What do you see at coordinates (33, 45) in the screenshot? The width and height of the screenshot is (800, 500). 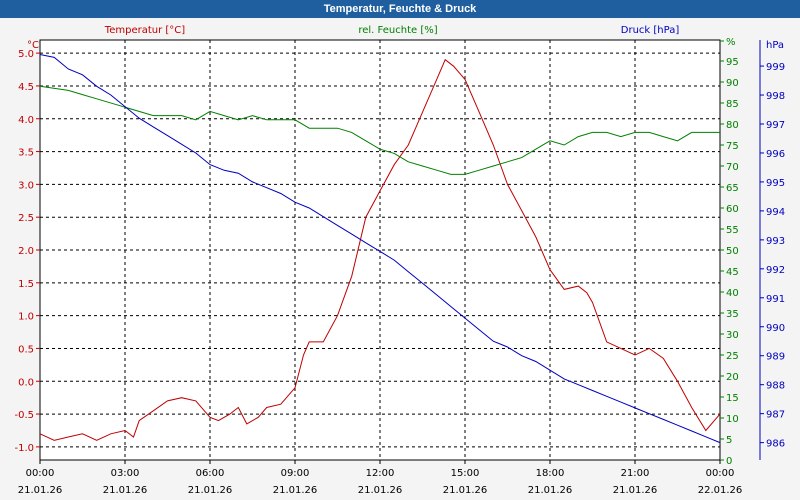 I see `temperature-unit: °C` at bounding box center [33, 45].